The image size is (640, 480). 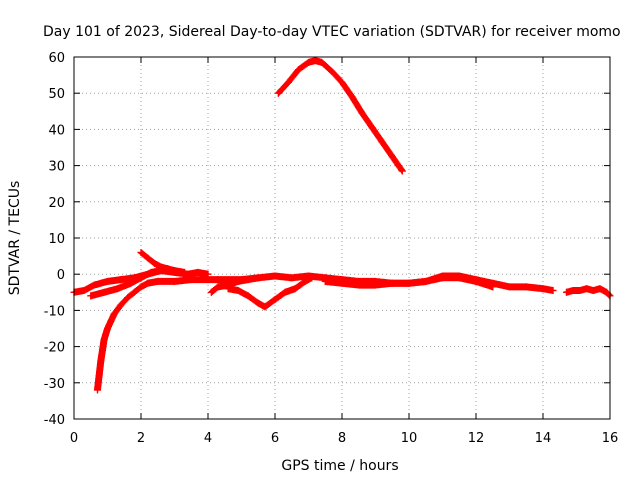 I want to click on x-tick-label: 4, so click(x=208, y=438).